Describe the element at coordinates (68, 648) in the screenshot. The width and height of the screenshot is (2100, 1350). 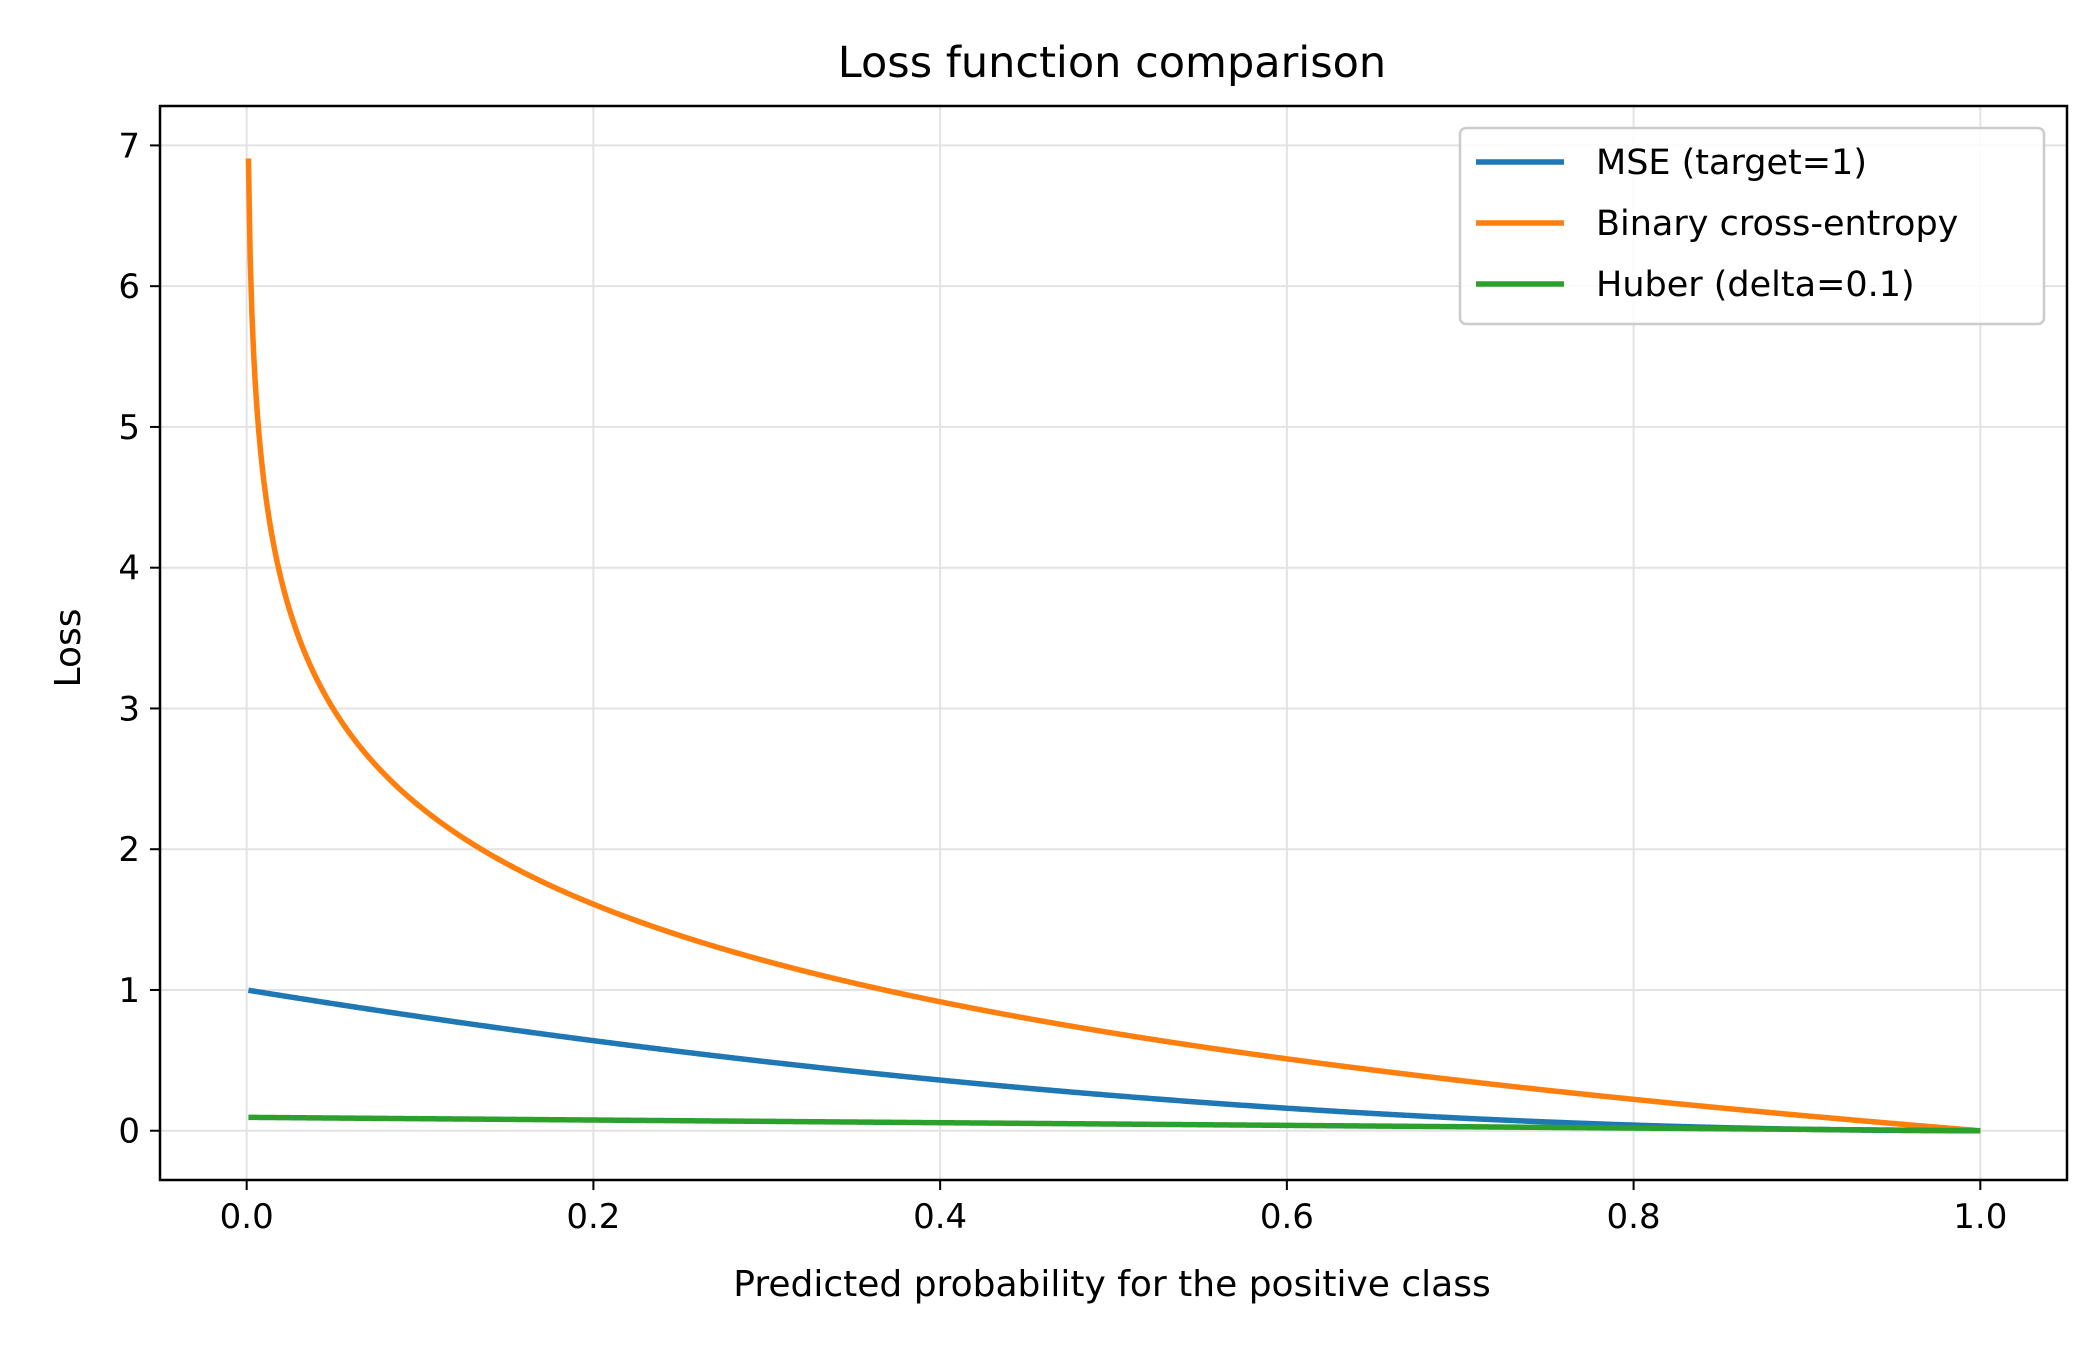
I see `y-axis-label: Loss` at that location.